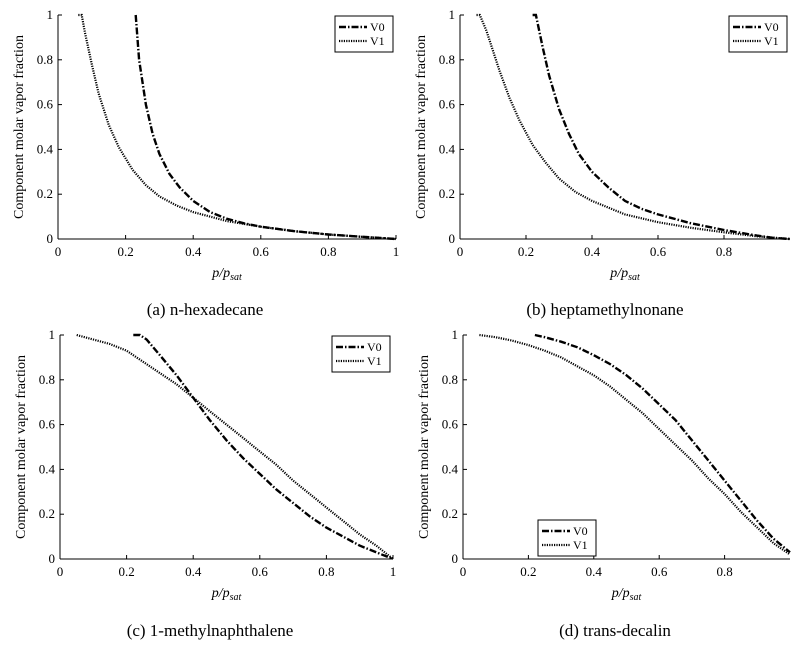  Describe the element at coordinates (364, 34) in the screenshot. I see `legend-box-a` at that location.